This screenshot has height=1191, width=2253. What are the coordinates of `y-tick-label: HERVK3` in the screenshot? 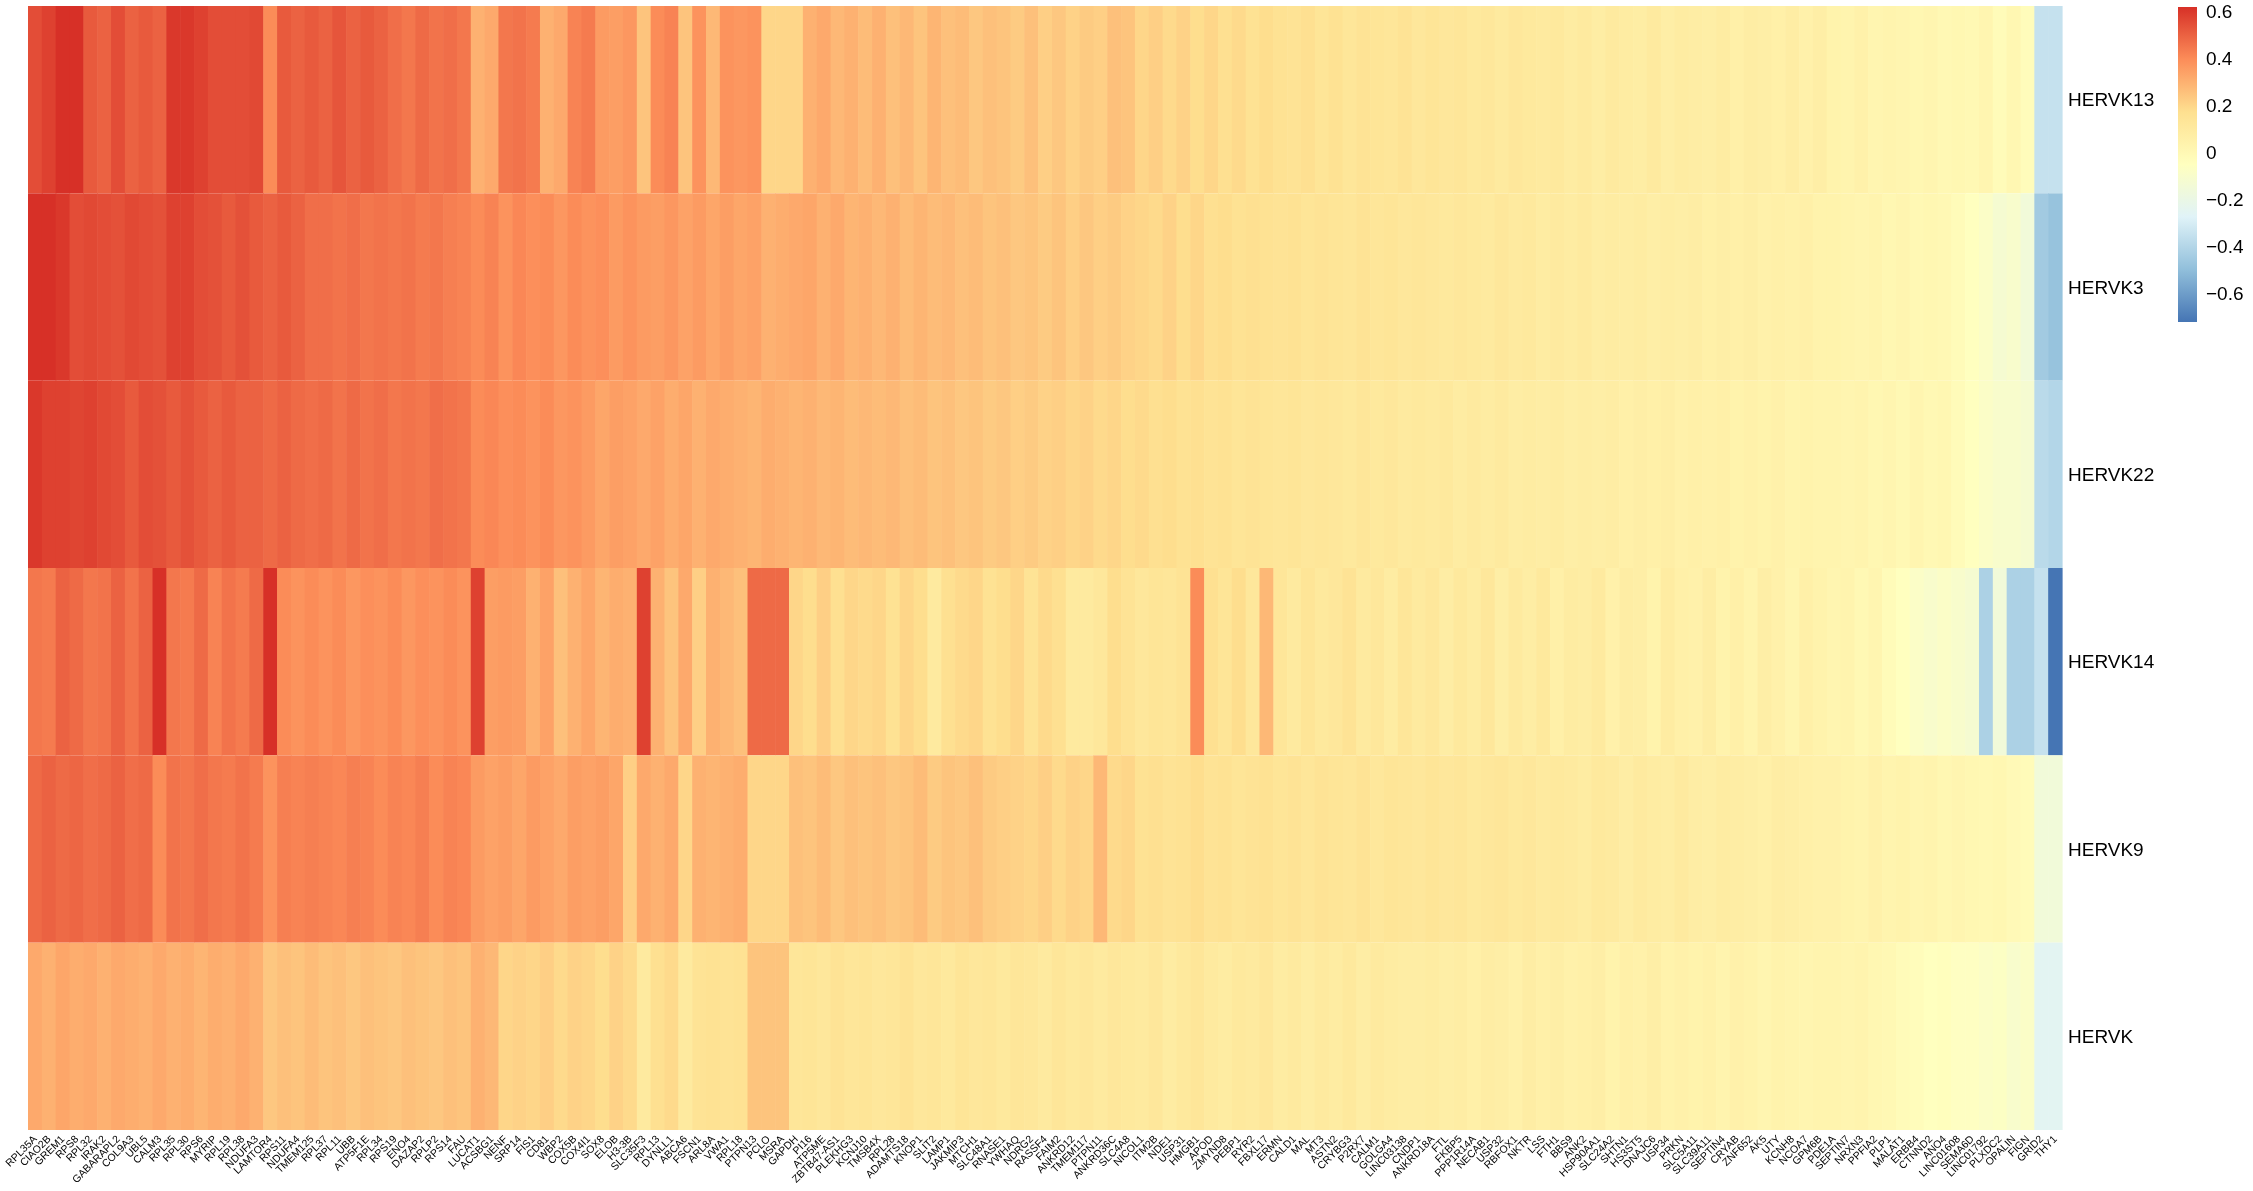 It's located at (2106, 287).